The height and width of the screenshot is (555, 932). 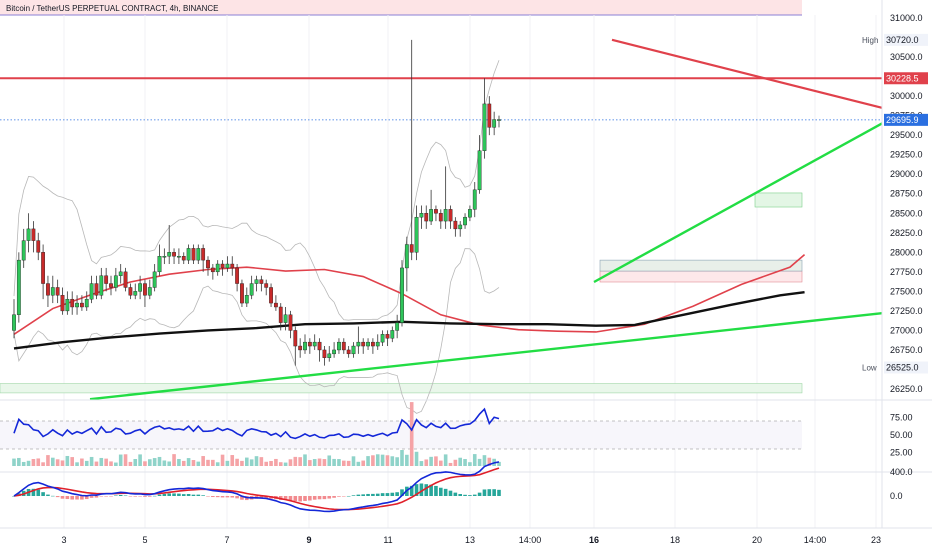 What do you see at coordinates (738, 203) in the screenshot?
I see `support-trendline-steep` at bounding box center [738, 203].